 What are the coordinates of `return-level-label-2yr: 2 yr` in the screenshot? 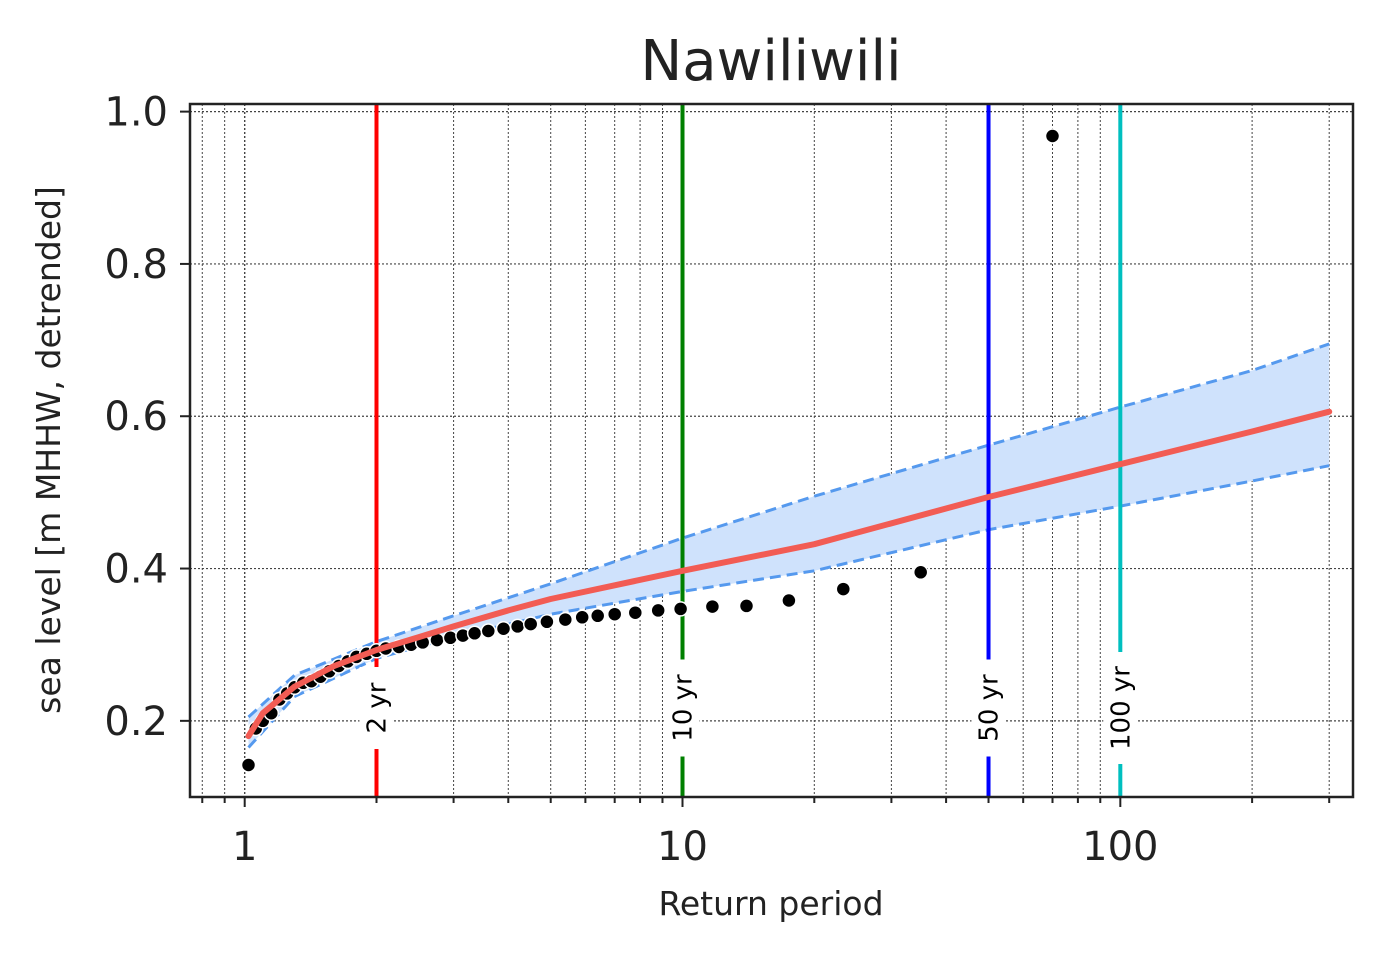 It's located at (376, 708).